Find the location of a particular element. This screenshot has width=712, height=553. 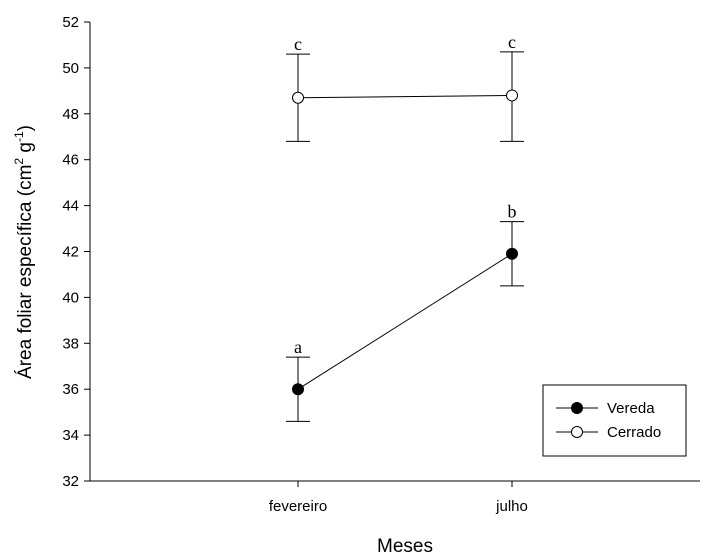

legend-label-cerrado: Cerrado is located at coordinates (634, 432).